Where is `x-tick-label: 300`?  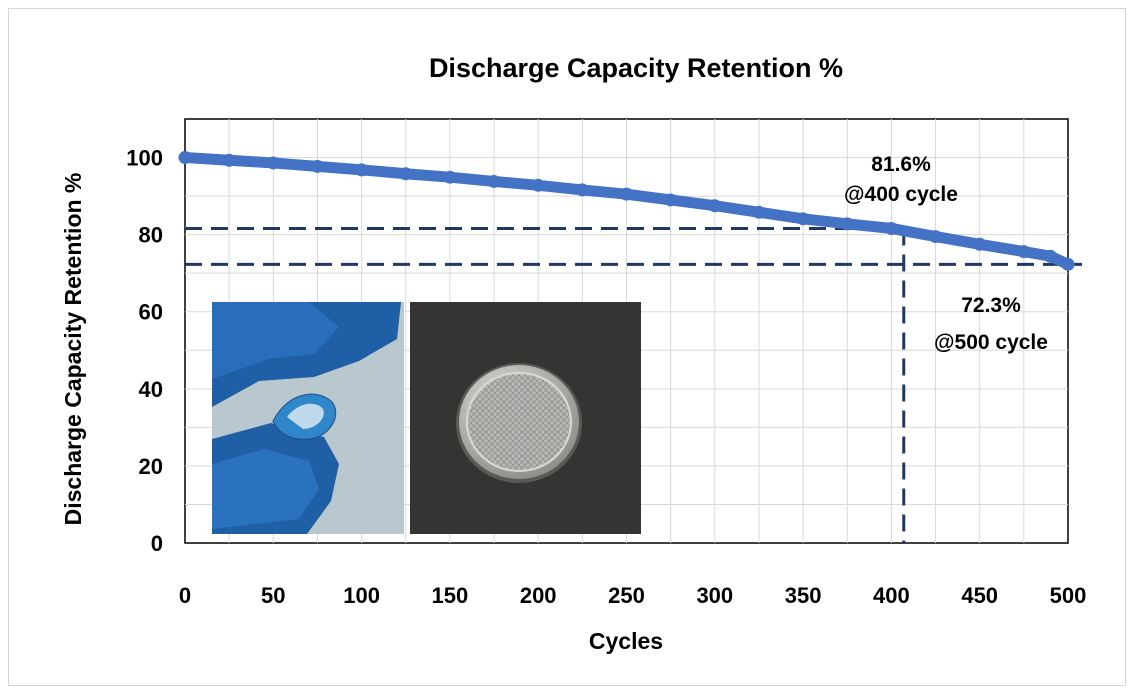 x-tick-label: 300 is located at coordinates (714, 595).